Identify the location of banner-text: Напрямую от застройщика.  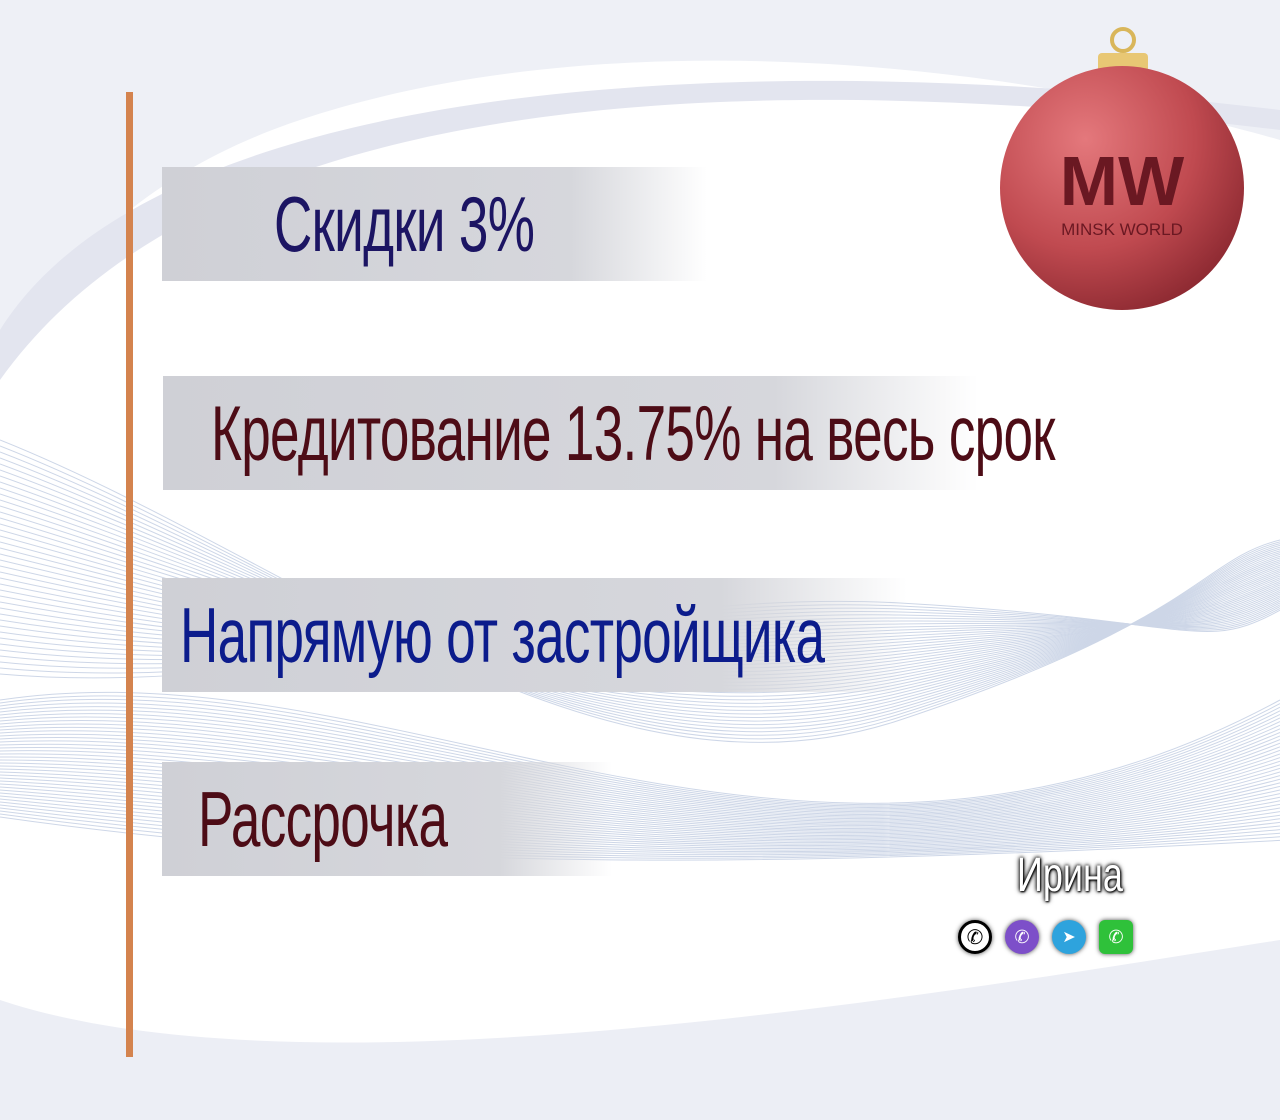
(502, 635).